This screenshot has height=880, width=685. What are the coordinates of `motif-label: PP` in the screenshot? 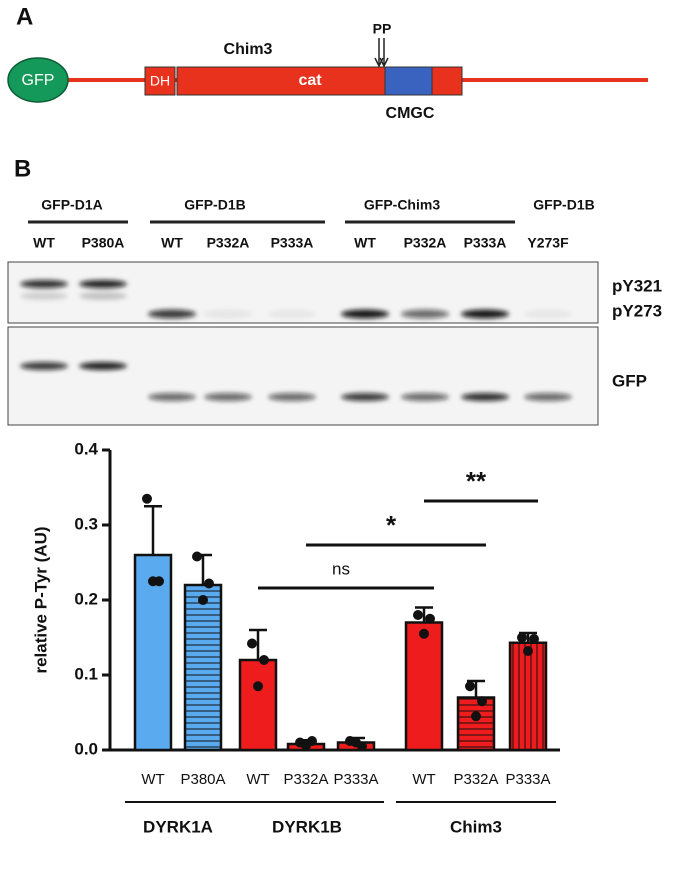 It's located at (382, 29).